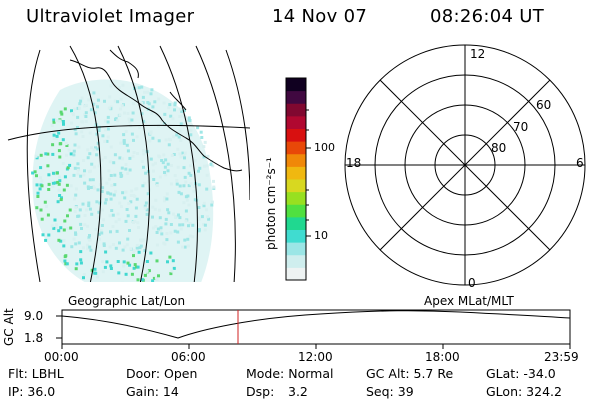  I want to click on coastline, so click(156, 110).